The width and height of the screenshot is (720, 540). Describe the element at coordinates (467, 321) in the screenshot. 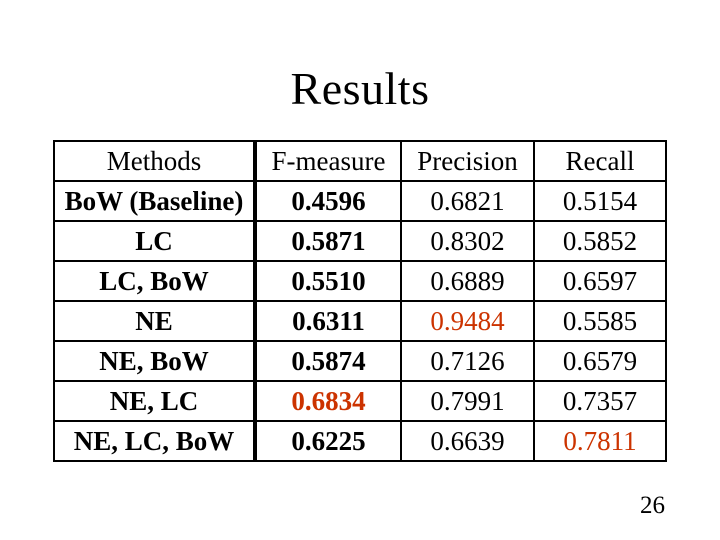

I see `metric-cell: 0.9484` at that location.